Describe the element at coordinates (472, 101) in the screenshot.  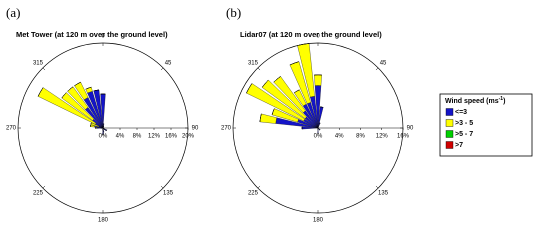
I see `legend-title-text: Wind speed (ms` at that location.